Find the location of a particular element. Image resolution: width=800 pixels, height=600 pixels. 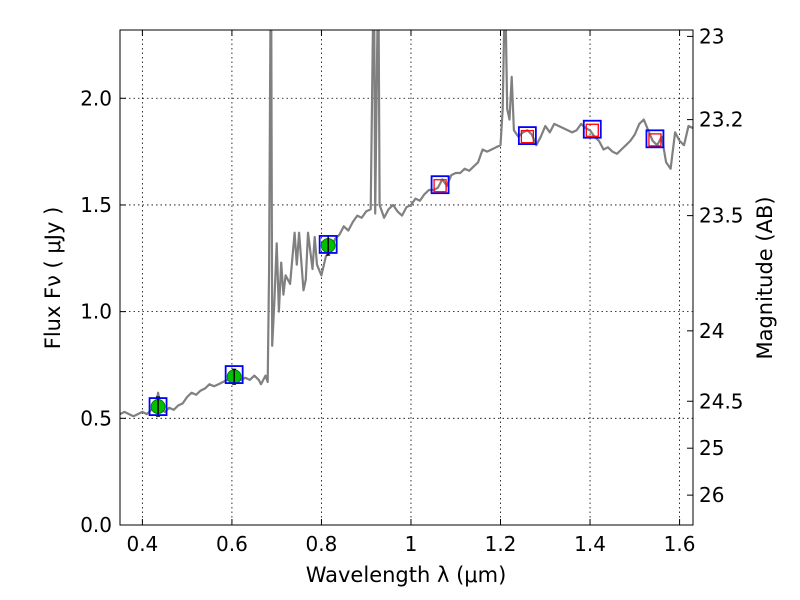

y2-tick-label: 26 is located at coordinates (711, 495).